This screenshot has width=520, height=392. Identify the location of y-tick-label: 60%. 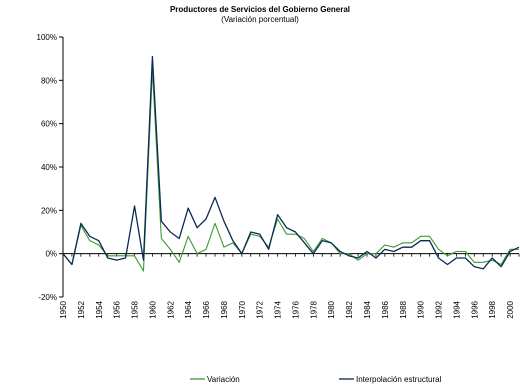
(49, 124).